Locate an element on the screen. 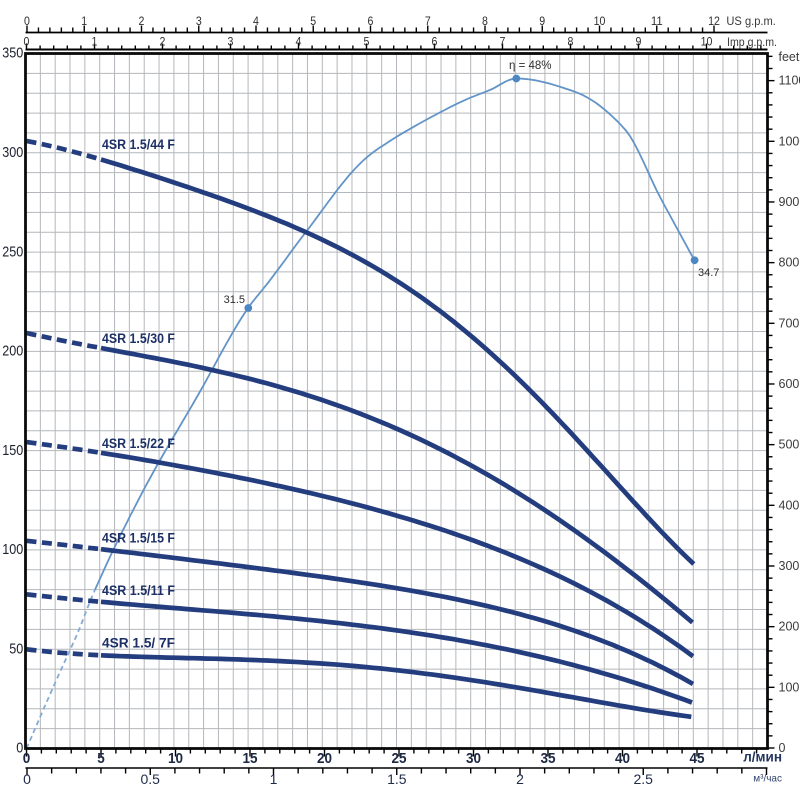  svg-text: 4SR 1.5/44 F is located at coordinates (138, 144).